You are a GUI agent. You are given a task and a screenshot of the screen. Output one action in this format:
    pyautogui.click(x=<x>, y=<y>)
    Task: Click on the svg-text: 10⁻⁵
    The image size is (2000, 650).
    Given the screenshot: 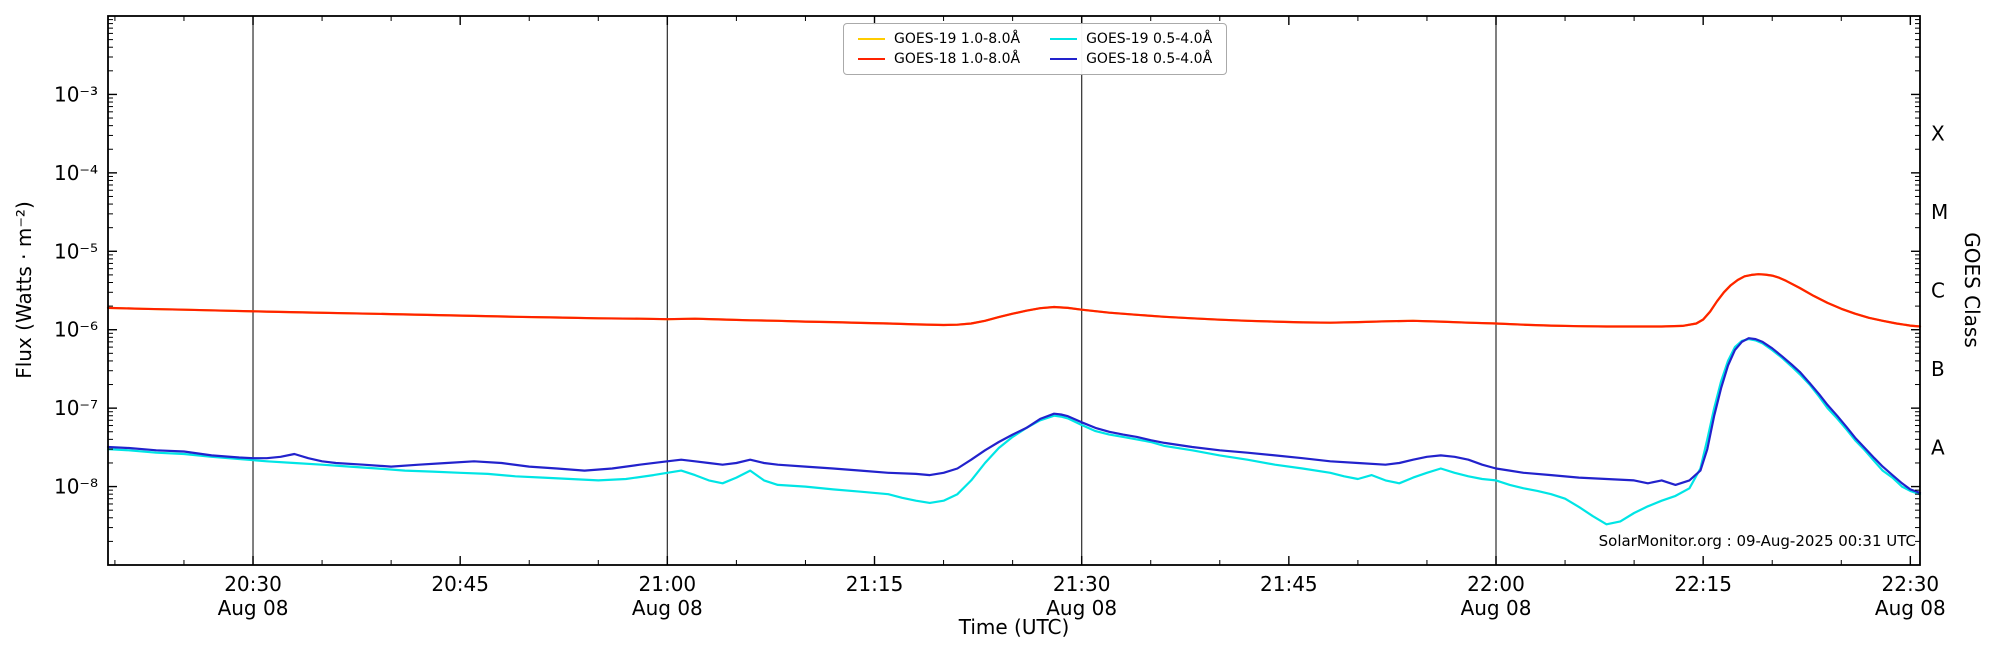 What is the action you would take?
    pyautogui.click(x=76, y=251)
    